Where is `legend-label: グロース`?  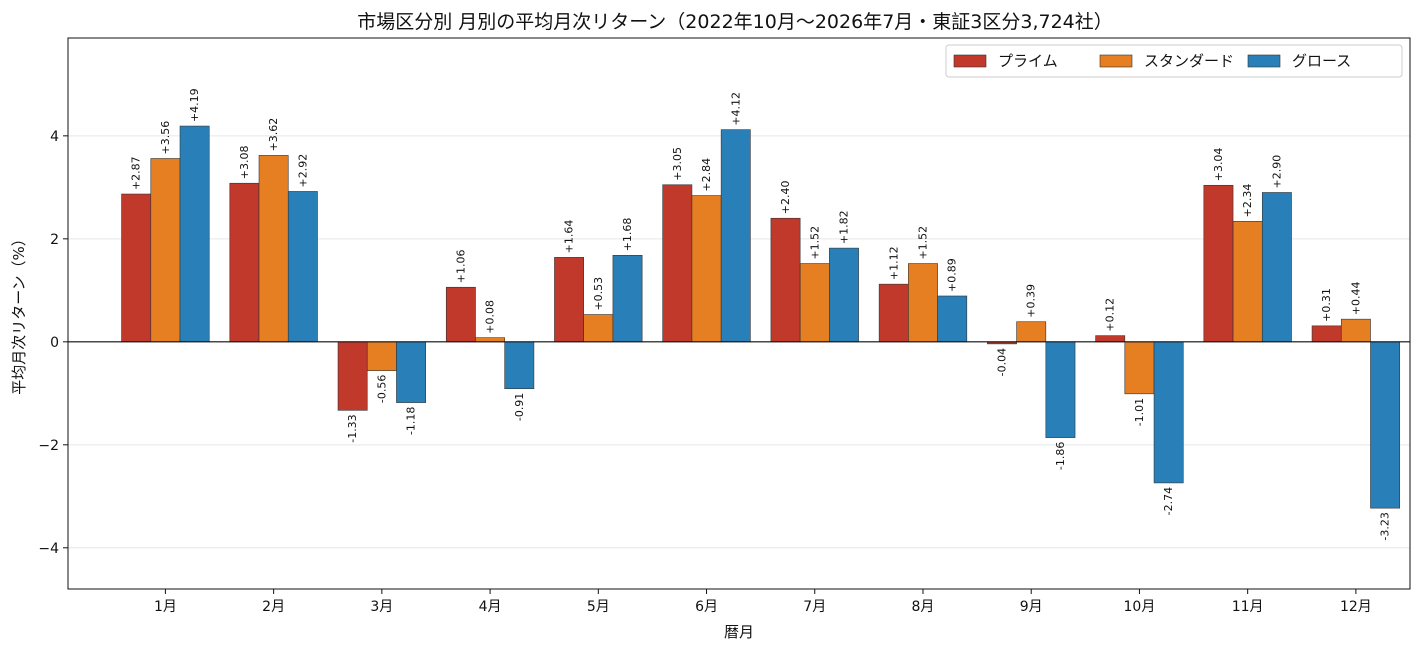
legend-label: グロース is located at coordinates (1321, 61).